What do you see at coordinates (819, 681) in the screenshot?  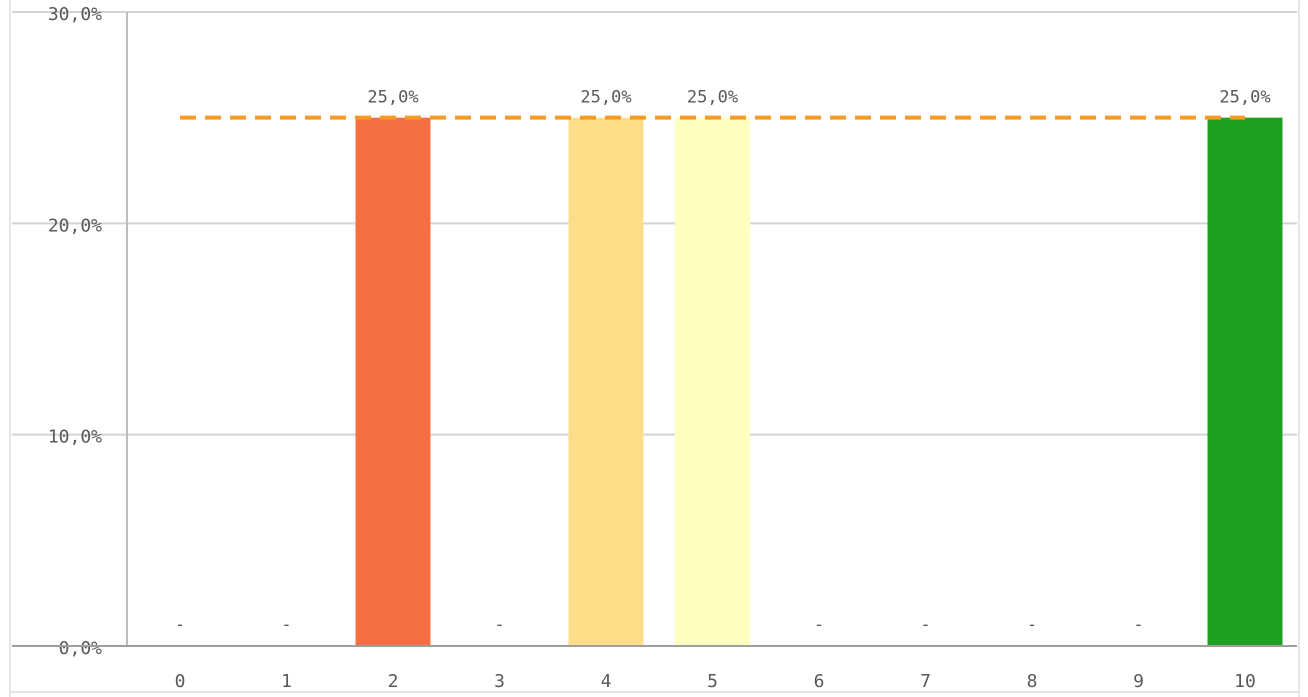 I see `x-tick-label: 6` at bounding box center [819, 681].